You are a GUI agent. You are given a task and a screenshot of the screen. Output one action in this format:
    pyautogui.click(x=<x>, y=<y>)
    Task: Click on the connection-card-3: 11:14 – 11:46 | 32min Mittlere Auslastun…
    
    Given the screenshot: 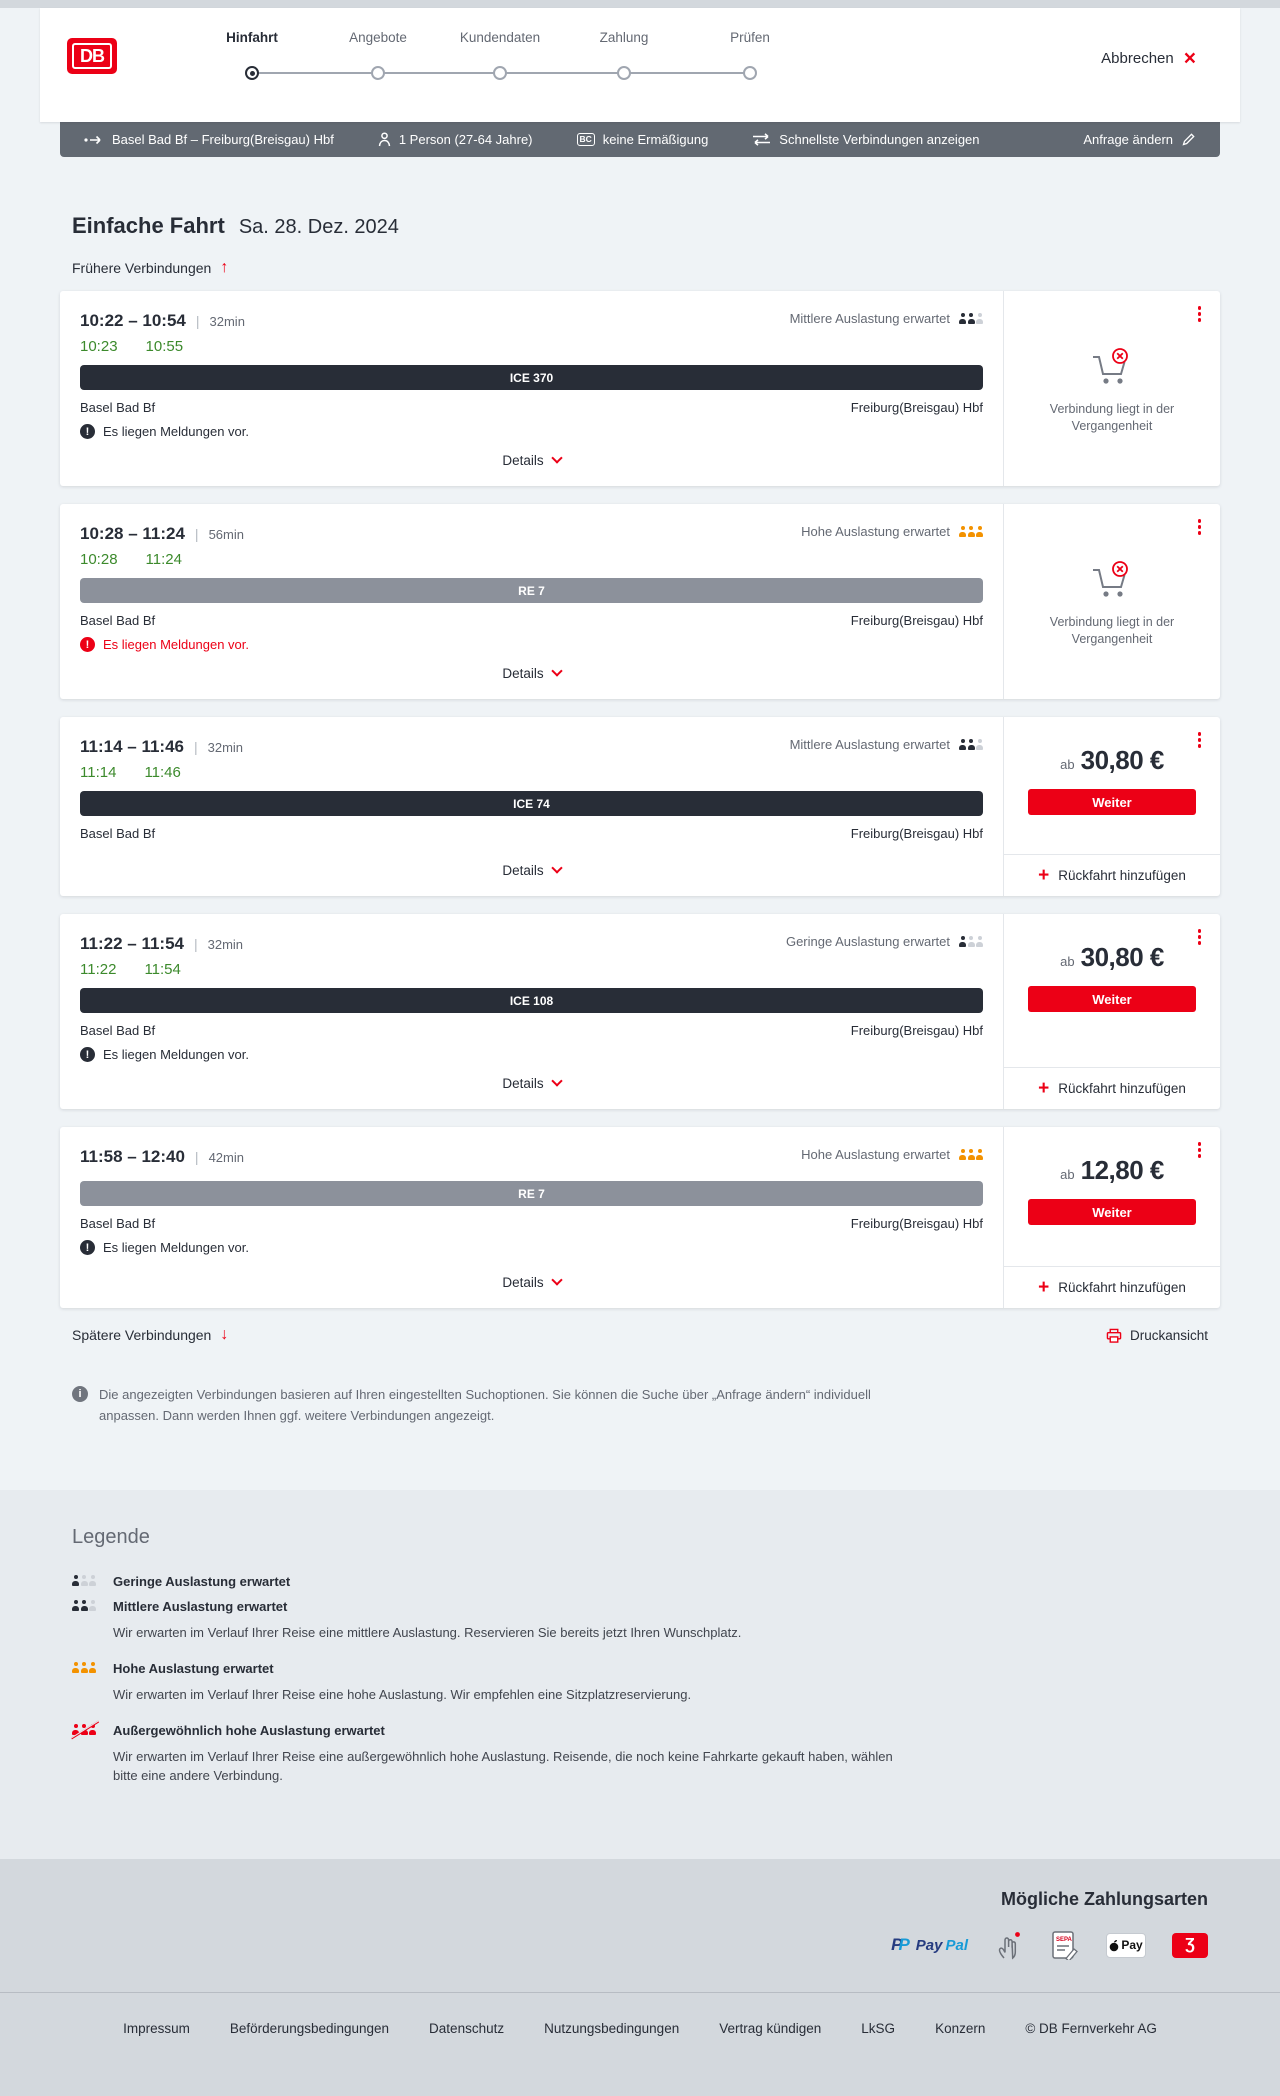 What is the action you would take?
    pyautogui.click(x=640, y=806)
    